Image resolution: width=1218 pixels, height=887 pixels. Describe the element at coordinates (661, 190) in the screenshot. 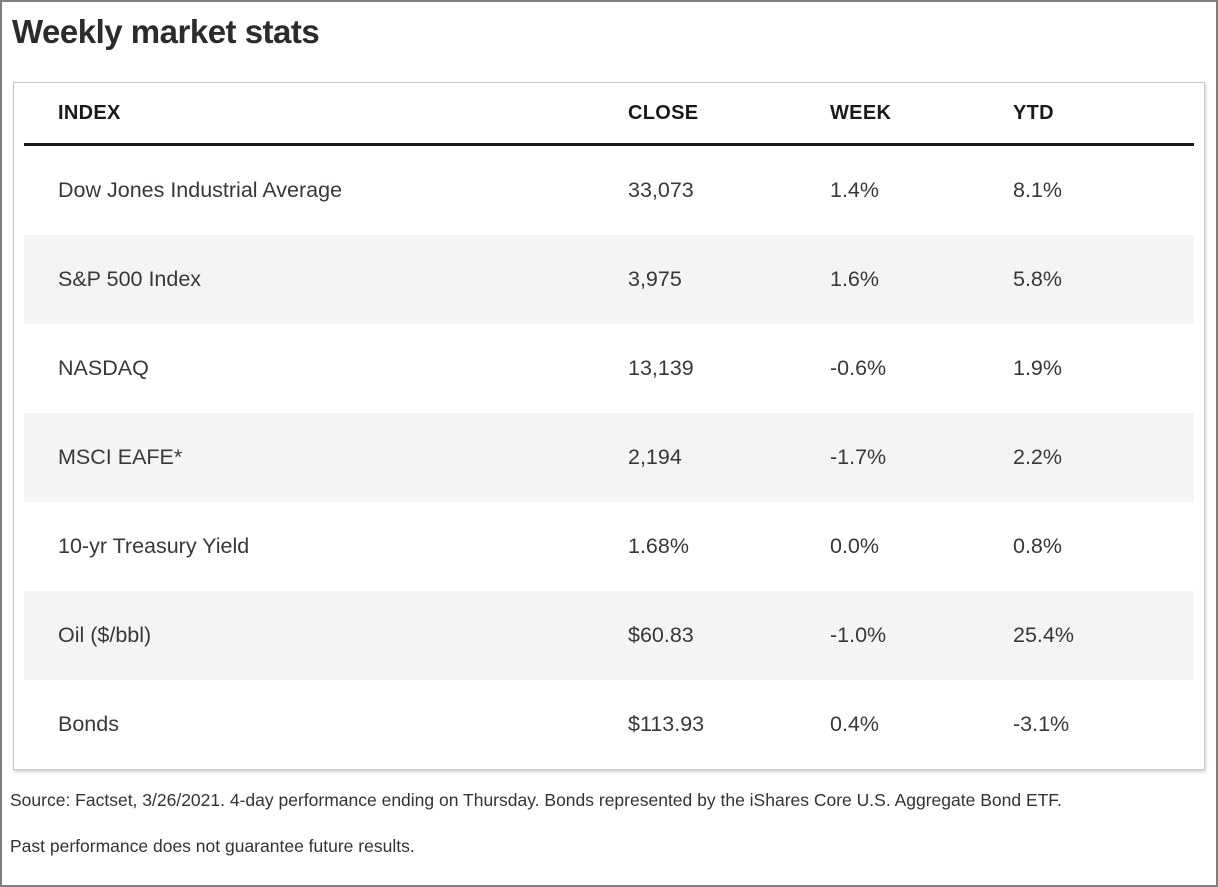

I see `close-cell: 33,073` at that location.